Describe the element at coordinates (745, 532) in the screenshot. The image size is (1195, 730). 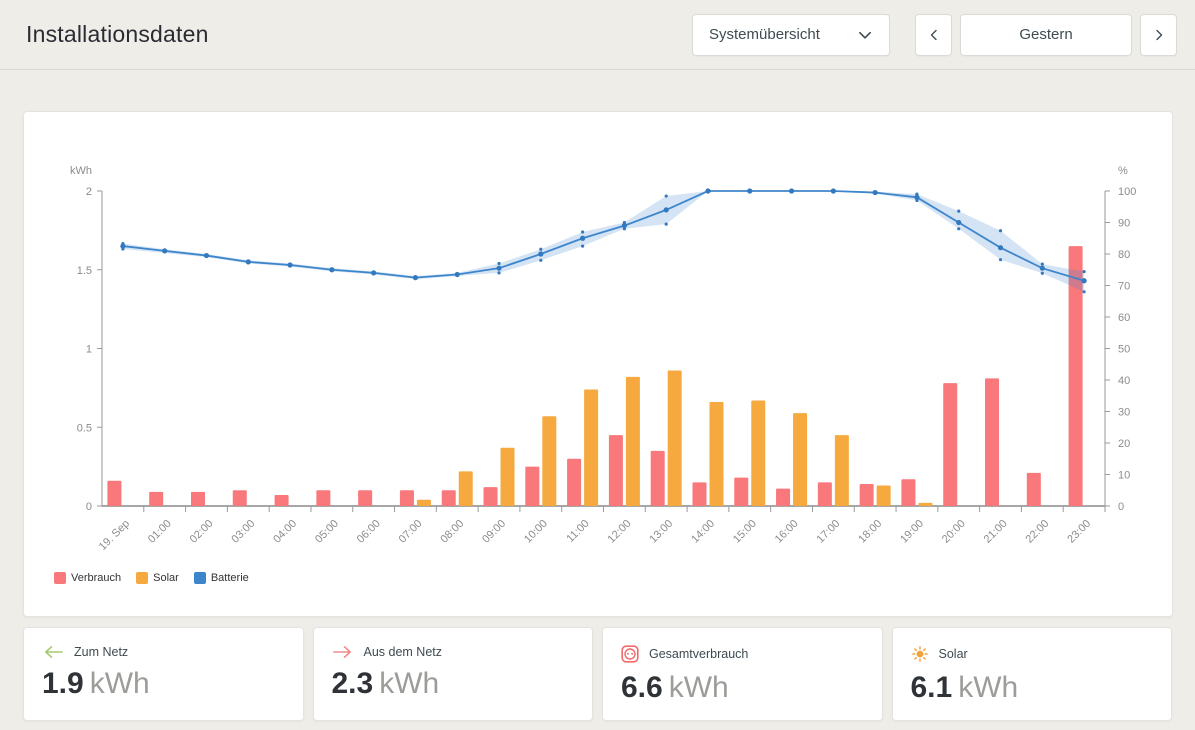
I see `svg-text: 15:00` at that location.